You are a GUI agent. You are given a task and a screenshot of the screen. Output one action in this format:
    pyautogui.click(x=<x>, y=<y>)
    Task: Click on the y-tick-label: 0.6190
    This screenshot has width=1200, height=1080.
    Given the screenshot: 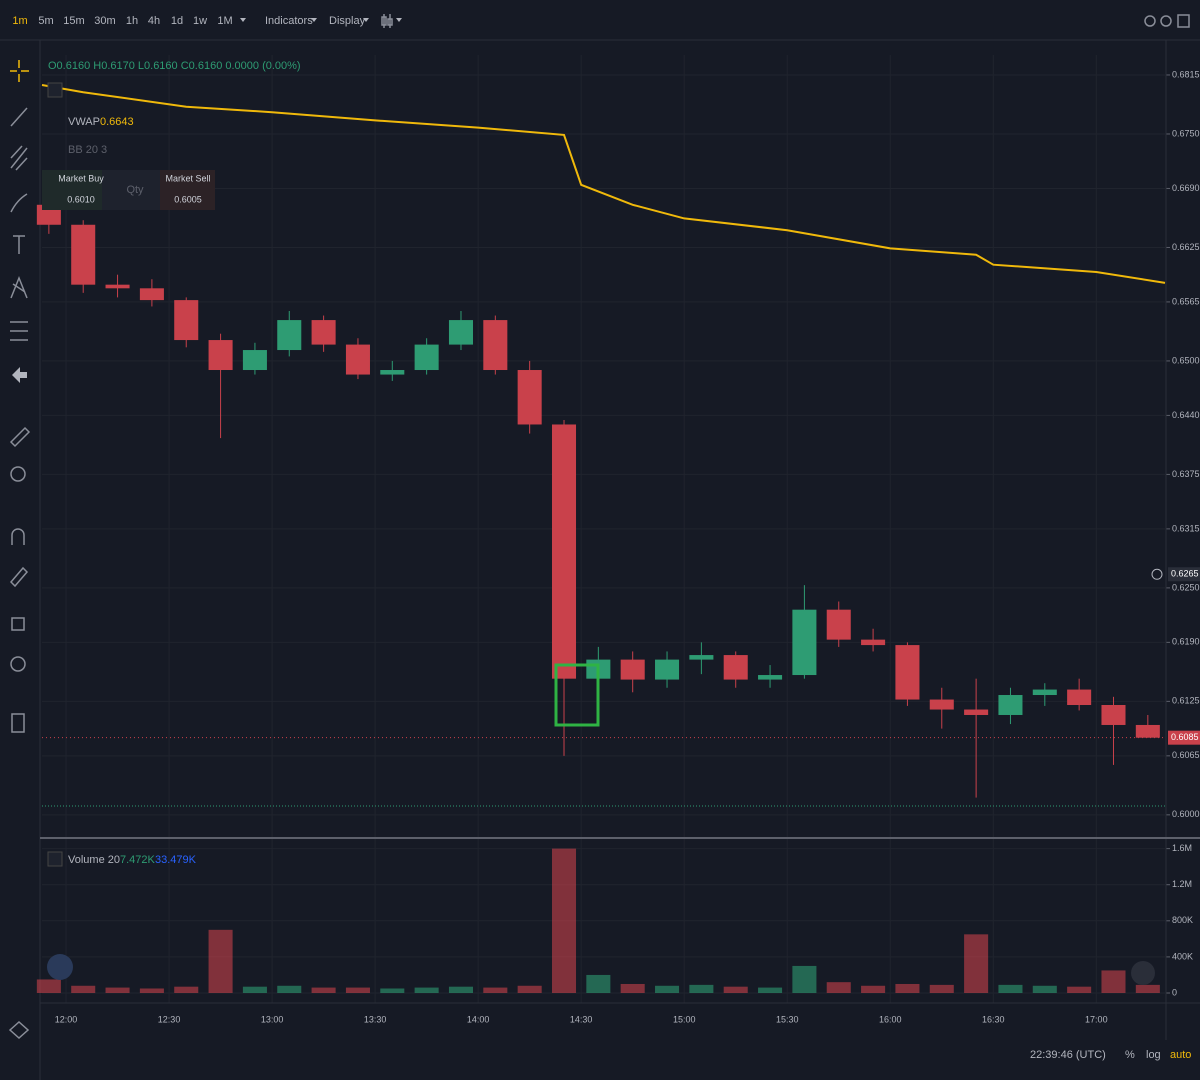 What is the action you would take?
    pyautogui.click(x=1186, y=642)
    